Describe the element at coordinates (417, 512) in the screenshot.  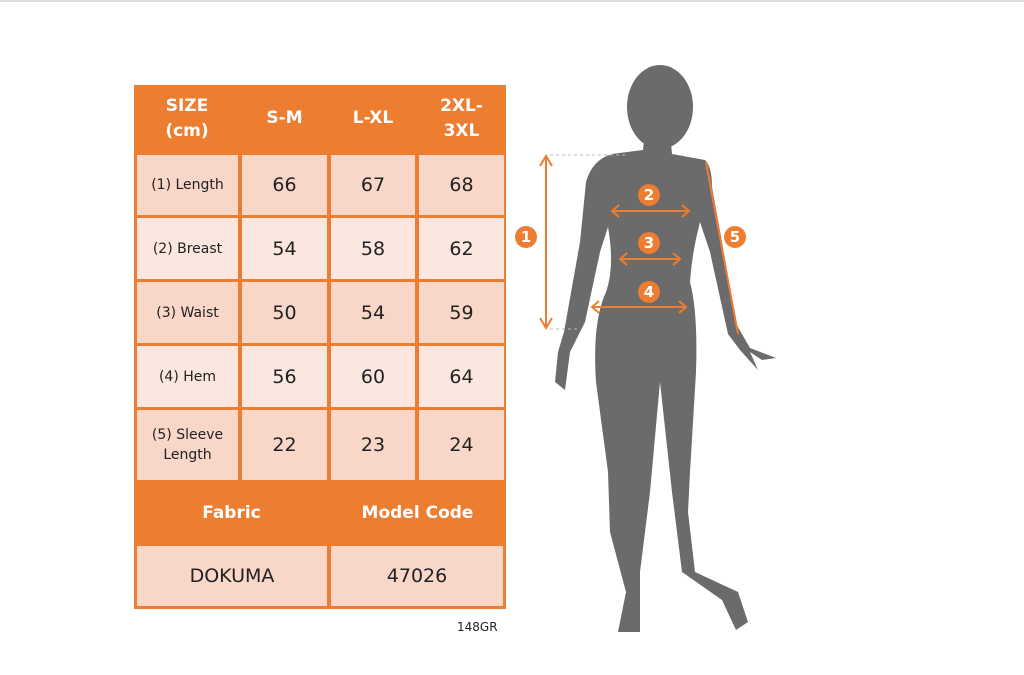
I see `model-code-header: Model Code` at that location.